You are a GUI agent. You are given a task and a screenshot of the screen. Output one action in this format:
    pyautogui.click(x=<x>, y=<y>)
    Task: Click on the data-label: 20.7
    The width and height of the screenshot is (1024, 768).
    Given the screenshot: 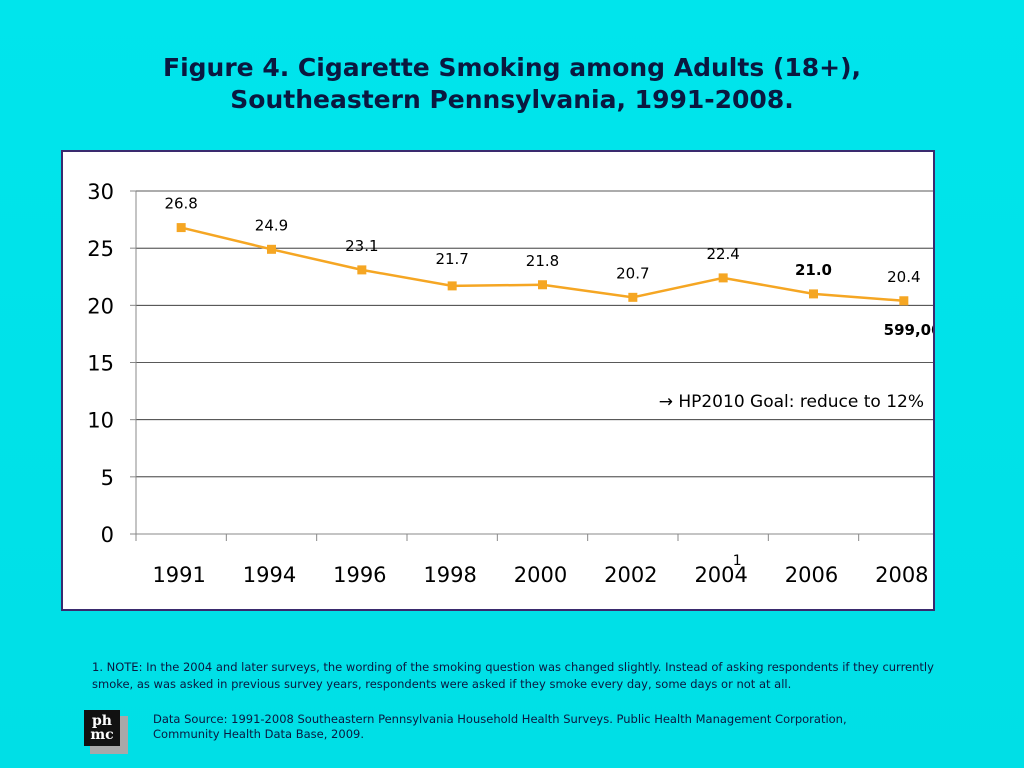 What is the action you would take?
    pyautogui.click(x=632, y=273)
    